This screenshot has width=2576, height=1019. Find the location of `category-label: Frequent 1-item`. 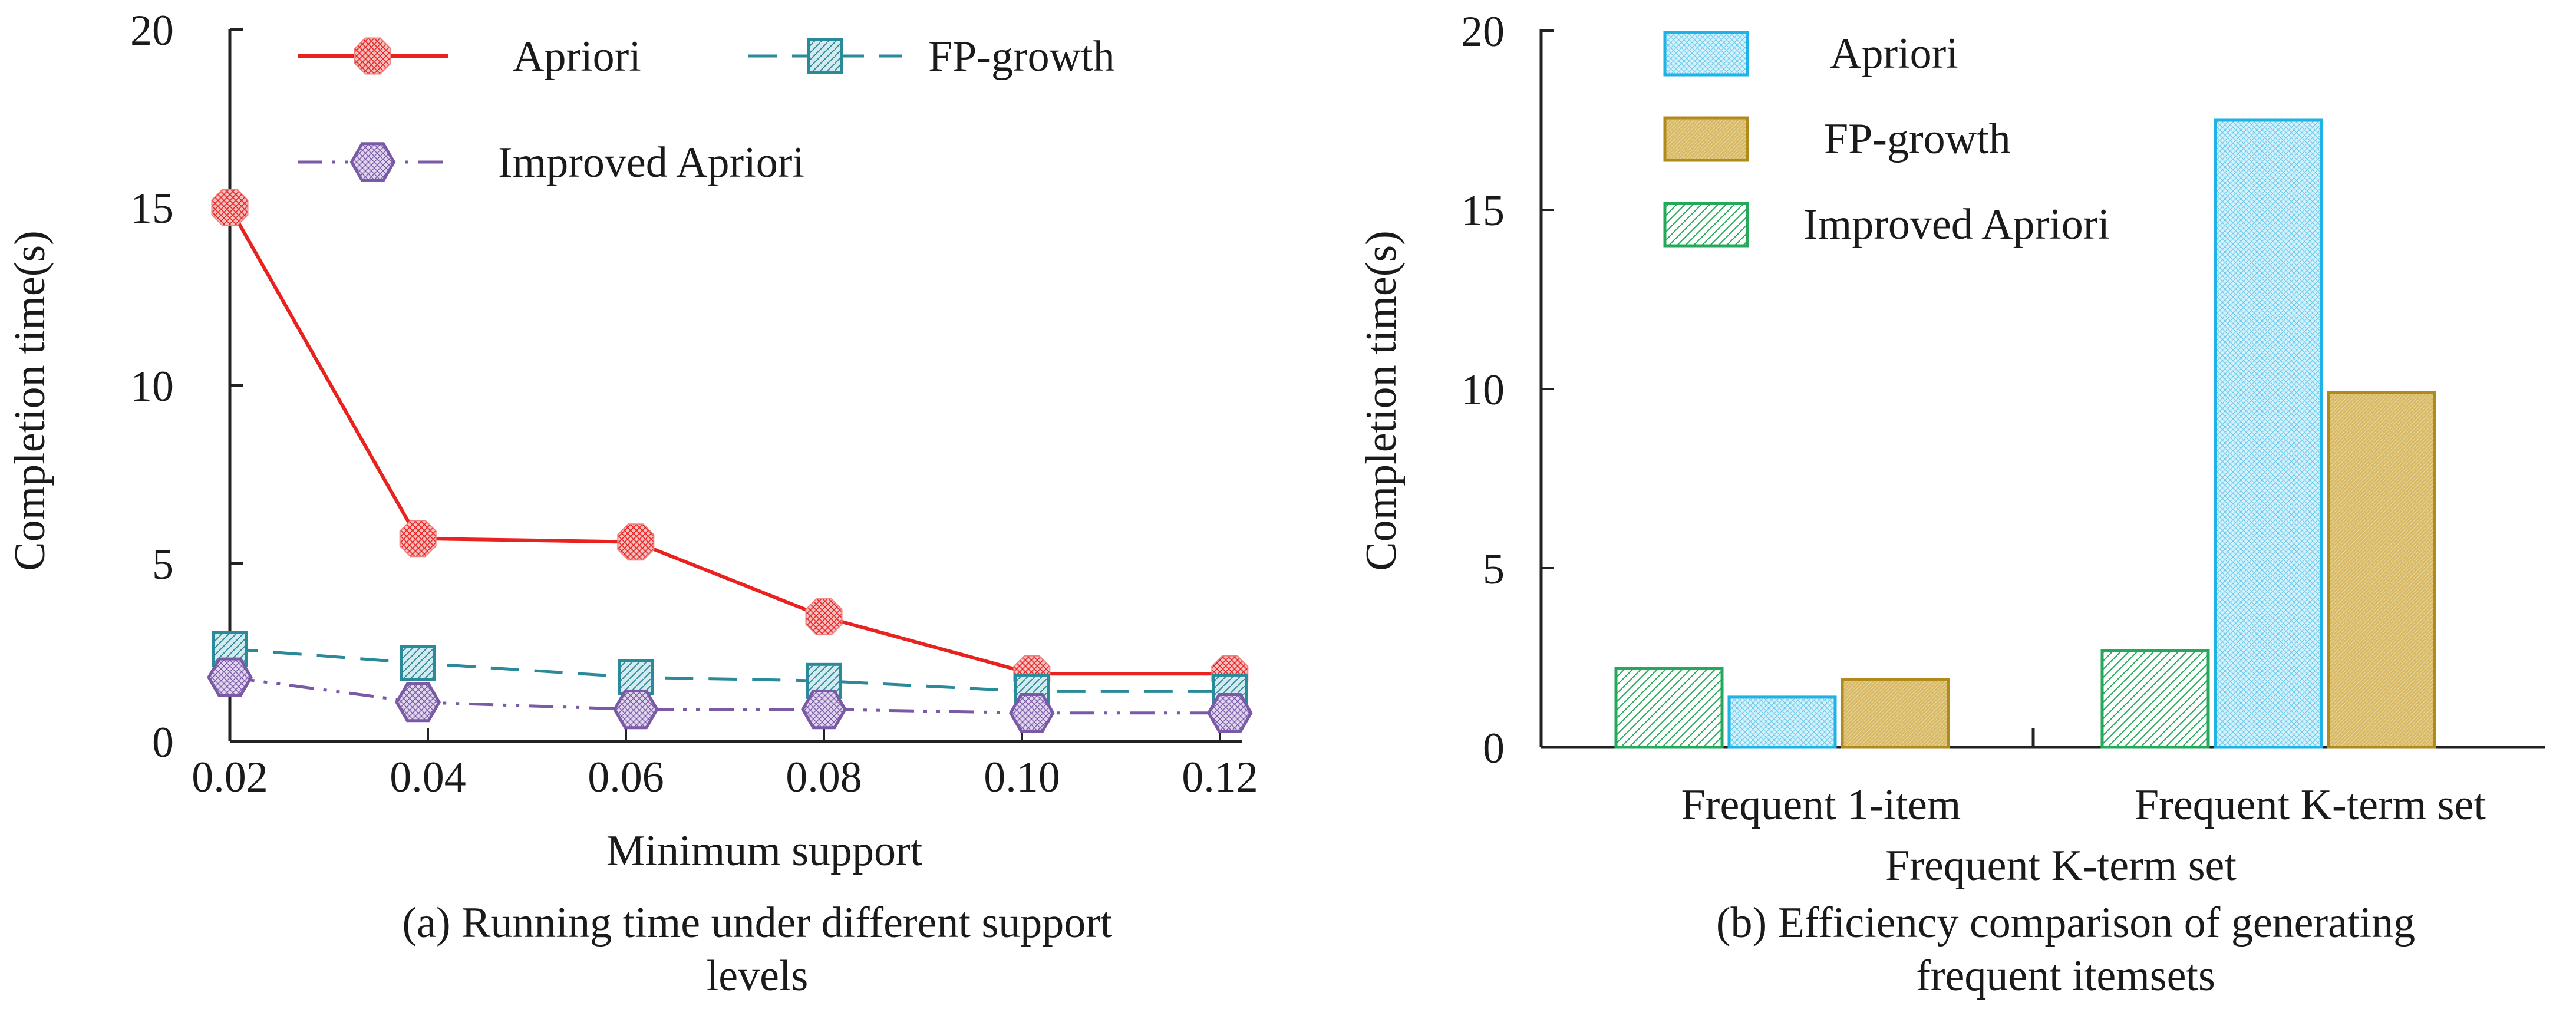

category-label: Frequent 1-item is located at coordinates (1821, 805).